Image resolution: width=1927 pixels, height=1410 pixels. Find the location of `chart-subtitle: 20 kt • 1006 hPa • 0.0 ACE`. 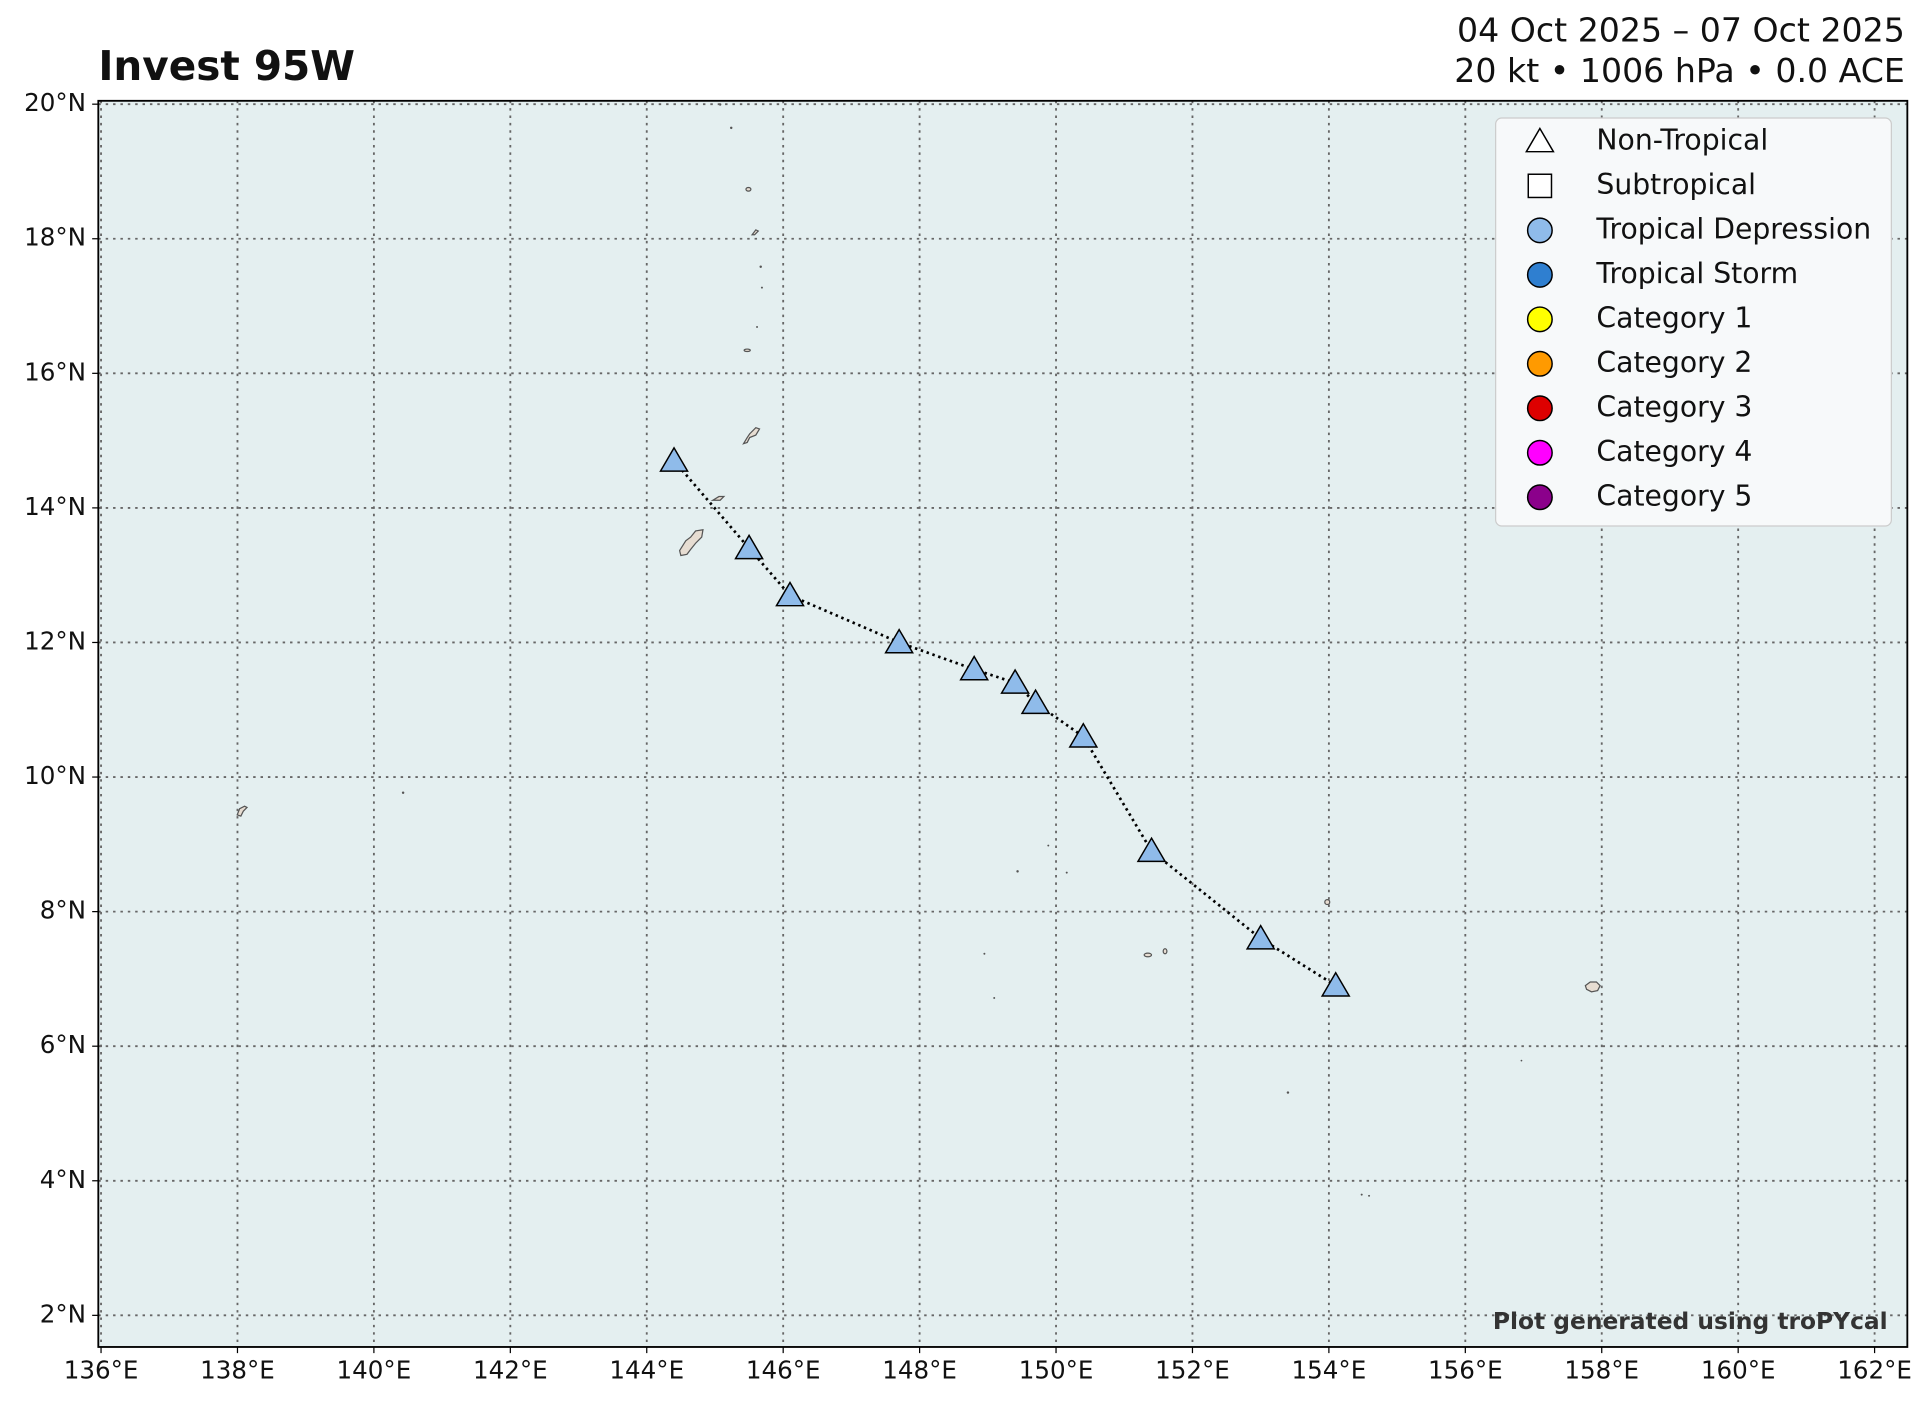

chart-subtitle: 20 kt • 1006 hPa • 0.0 ACE is located at coordinates (1679, 70).